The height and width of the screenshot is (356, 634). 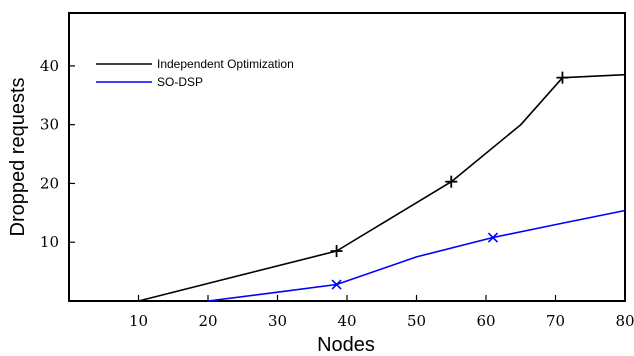 What do you see at coordinates (49, 183) in the screenshot?
I see `y-tick-label-20: 20` at bounding box center [49, 183].